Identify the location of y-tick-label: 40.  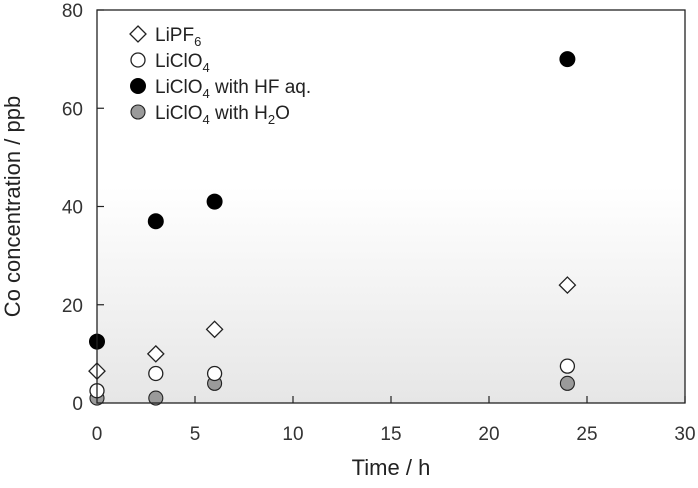
(72, 208).